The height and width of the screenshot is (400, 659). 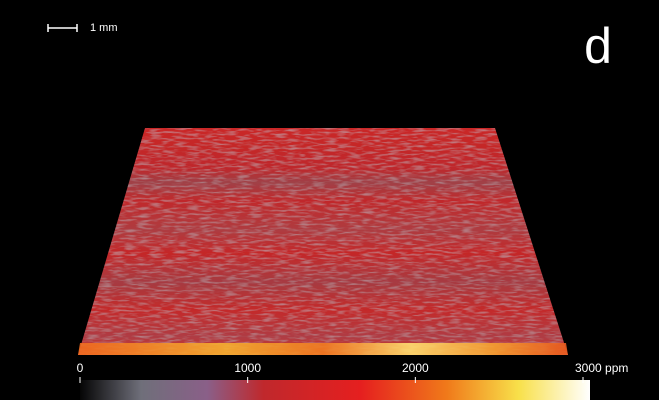 I want to click on colorbar, so click(x=335, y=390).